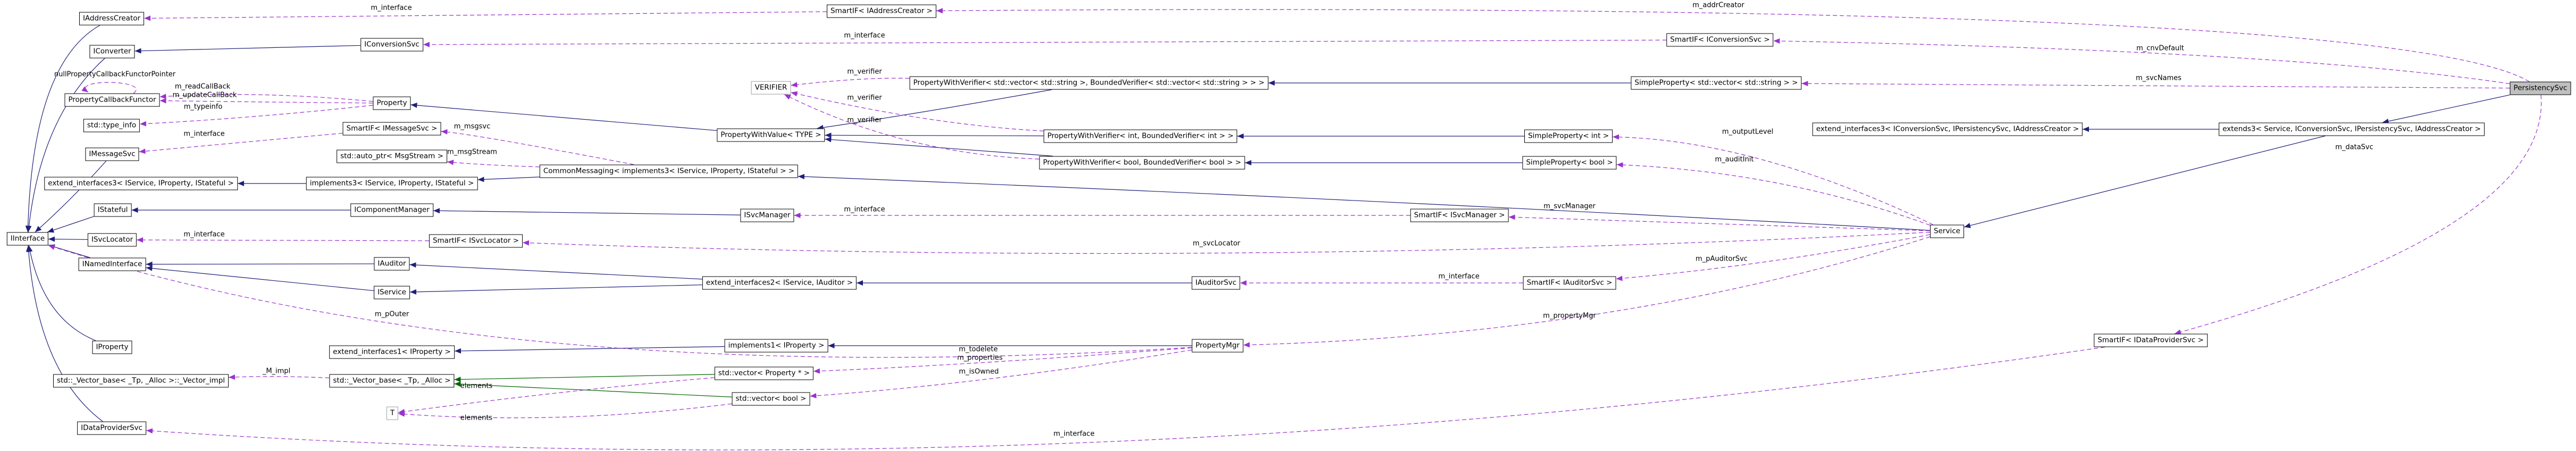 This screenshot has height=451, width=2576. Describe the element at coordinates (978, 350) in the screenshot. I see `edge-label: m_todelete` at that location.